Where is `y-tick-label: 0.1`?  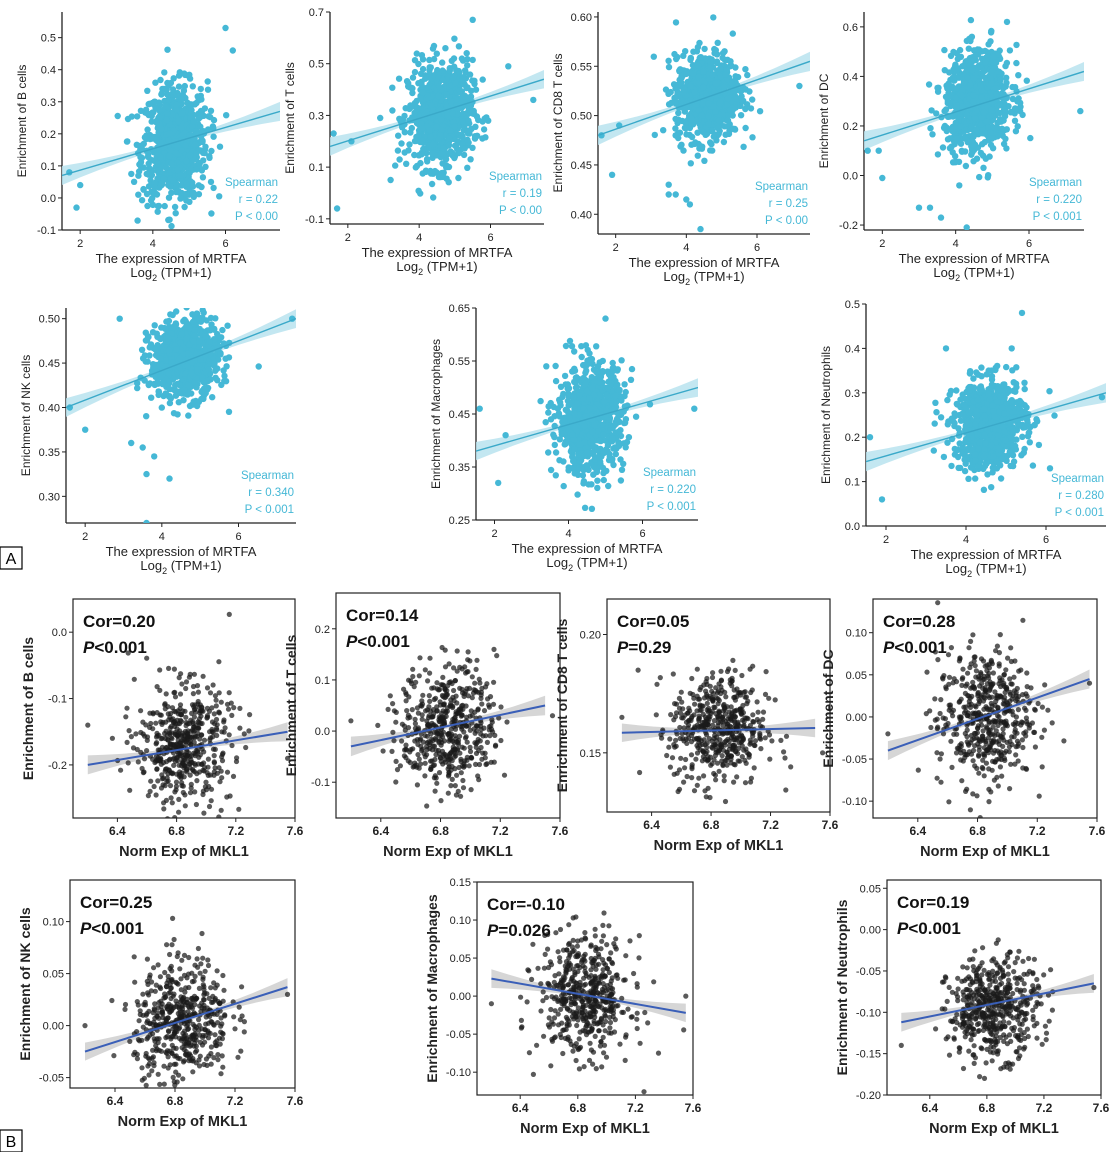
y-tick-label: 0.1 is located at coordinates (48, 167).